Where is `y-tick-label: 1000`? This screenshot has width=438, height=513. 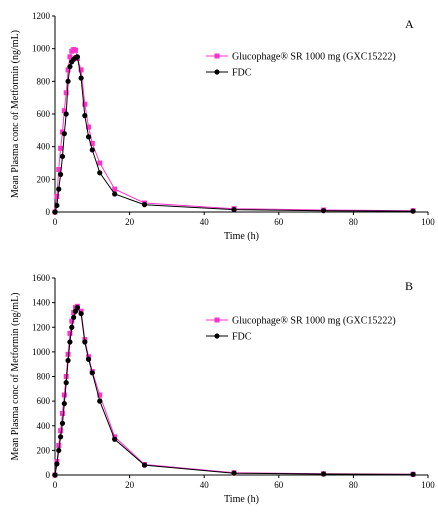 y-tick-label: 1000 is located at coordinates (41, 352).